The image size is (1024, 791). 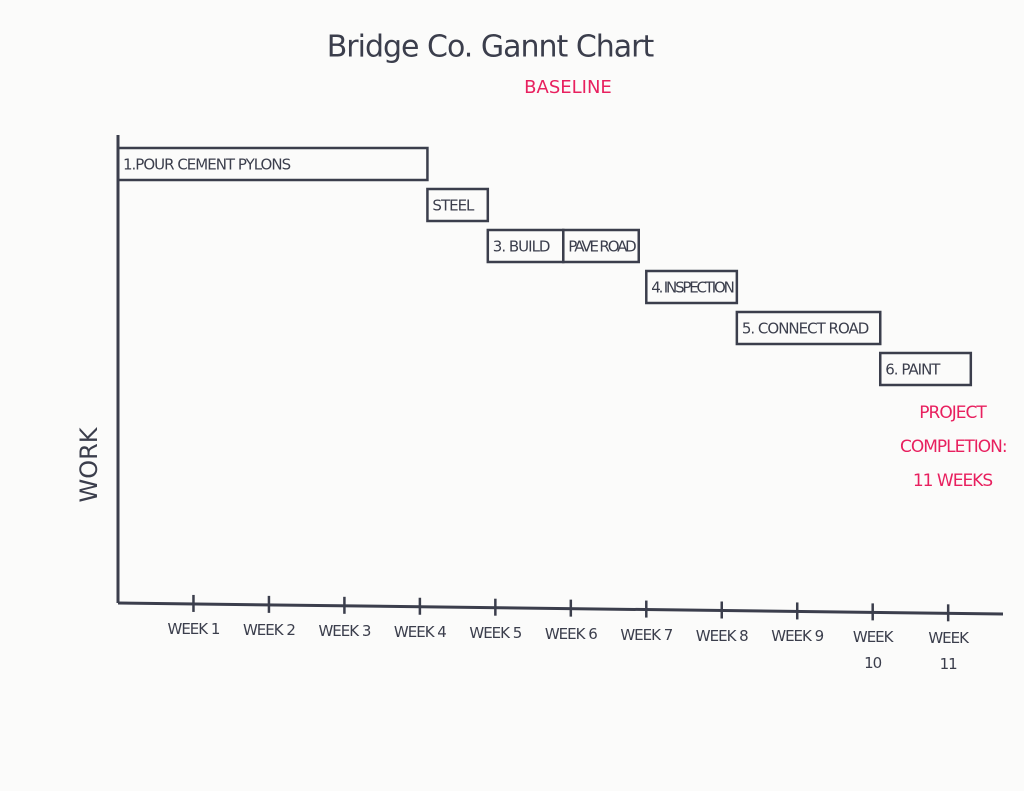 What do you see at coordinates (269, 629) in the screenshot?
I see `x-tick-label: WEEK 2` at bounding box center [269, 629].